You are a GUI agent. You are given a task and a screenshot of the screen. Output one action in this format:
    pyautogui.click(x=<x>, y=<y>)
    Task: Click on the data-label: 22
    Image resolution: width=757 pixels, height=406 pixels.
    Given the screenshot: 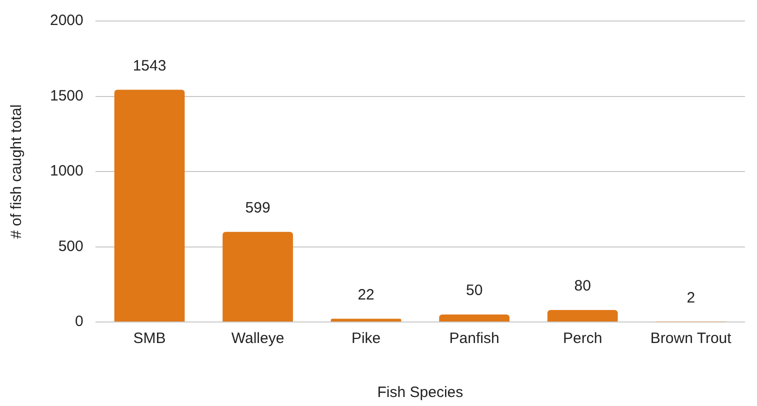 What is the action you would take?
    pyautogui.click(x=366, y=295)
    